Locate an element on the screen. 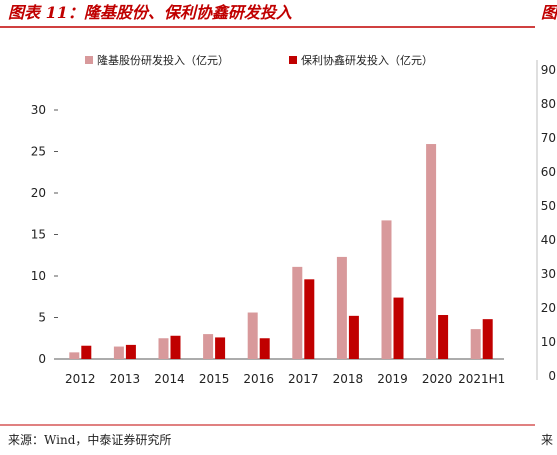  legend-label-longi: 隆基股份研发投入（亿元） is located at coordinates (163, 60).